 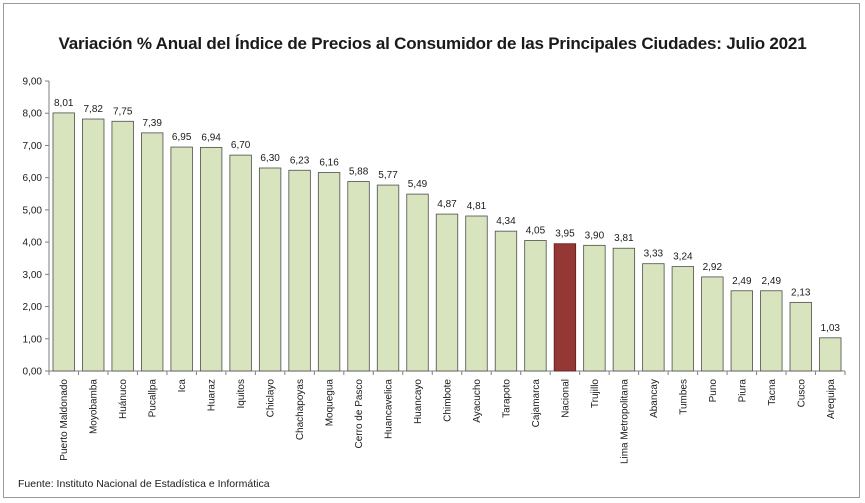 What do you see at coordinates (64, 103) in the screenshot?
I see `data-label: 8,01` at bounding box center [64, 103].